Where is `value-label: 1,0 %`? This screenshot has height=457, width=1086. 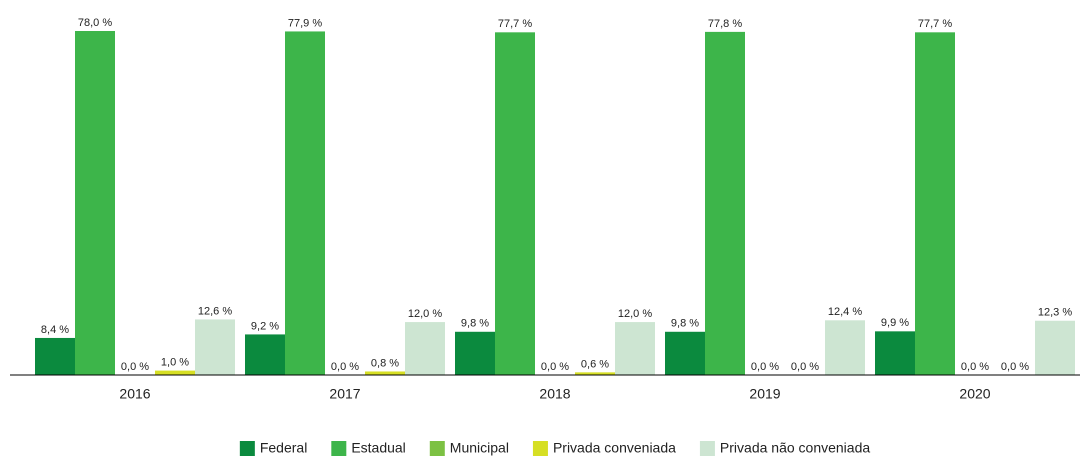 value-label: 1,0 % is located at coordinates (175, 362).